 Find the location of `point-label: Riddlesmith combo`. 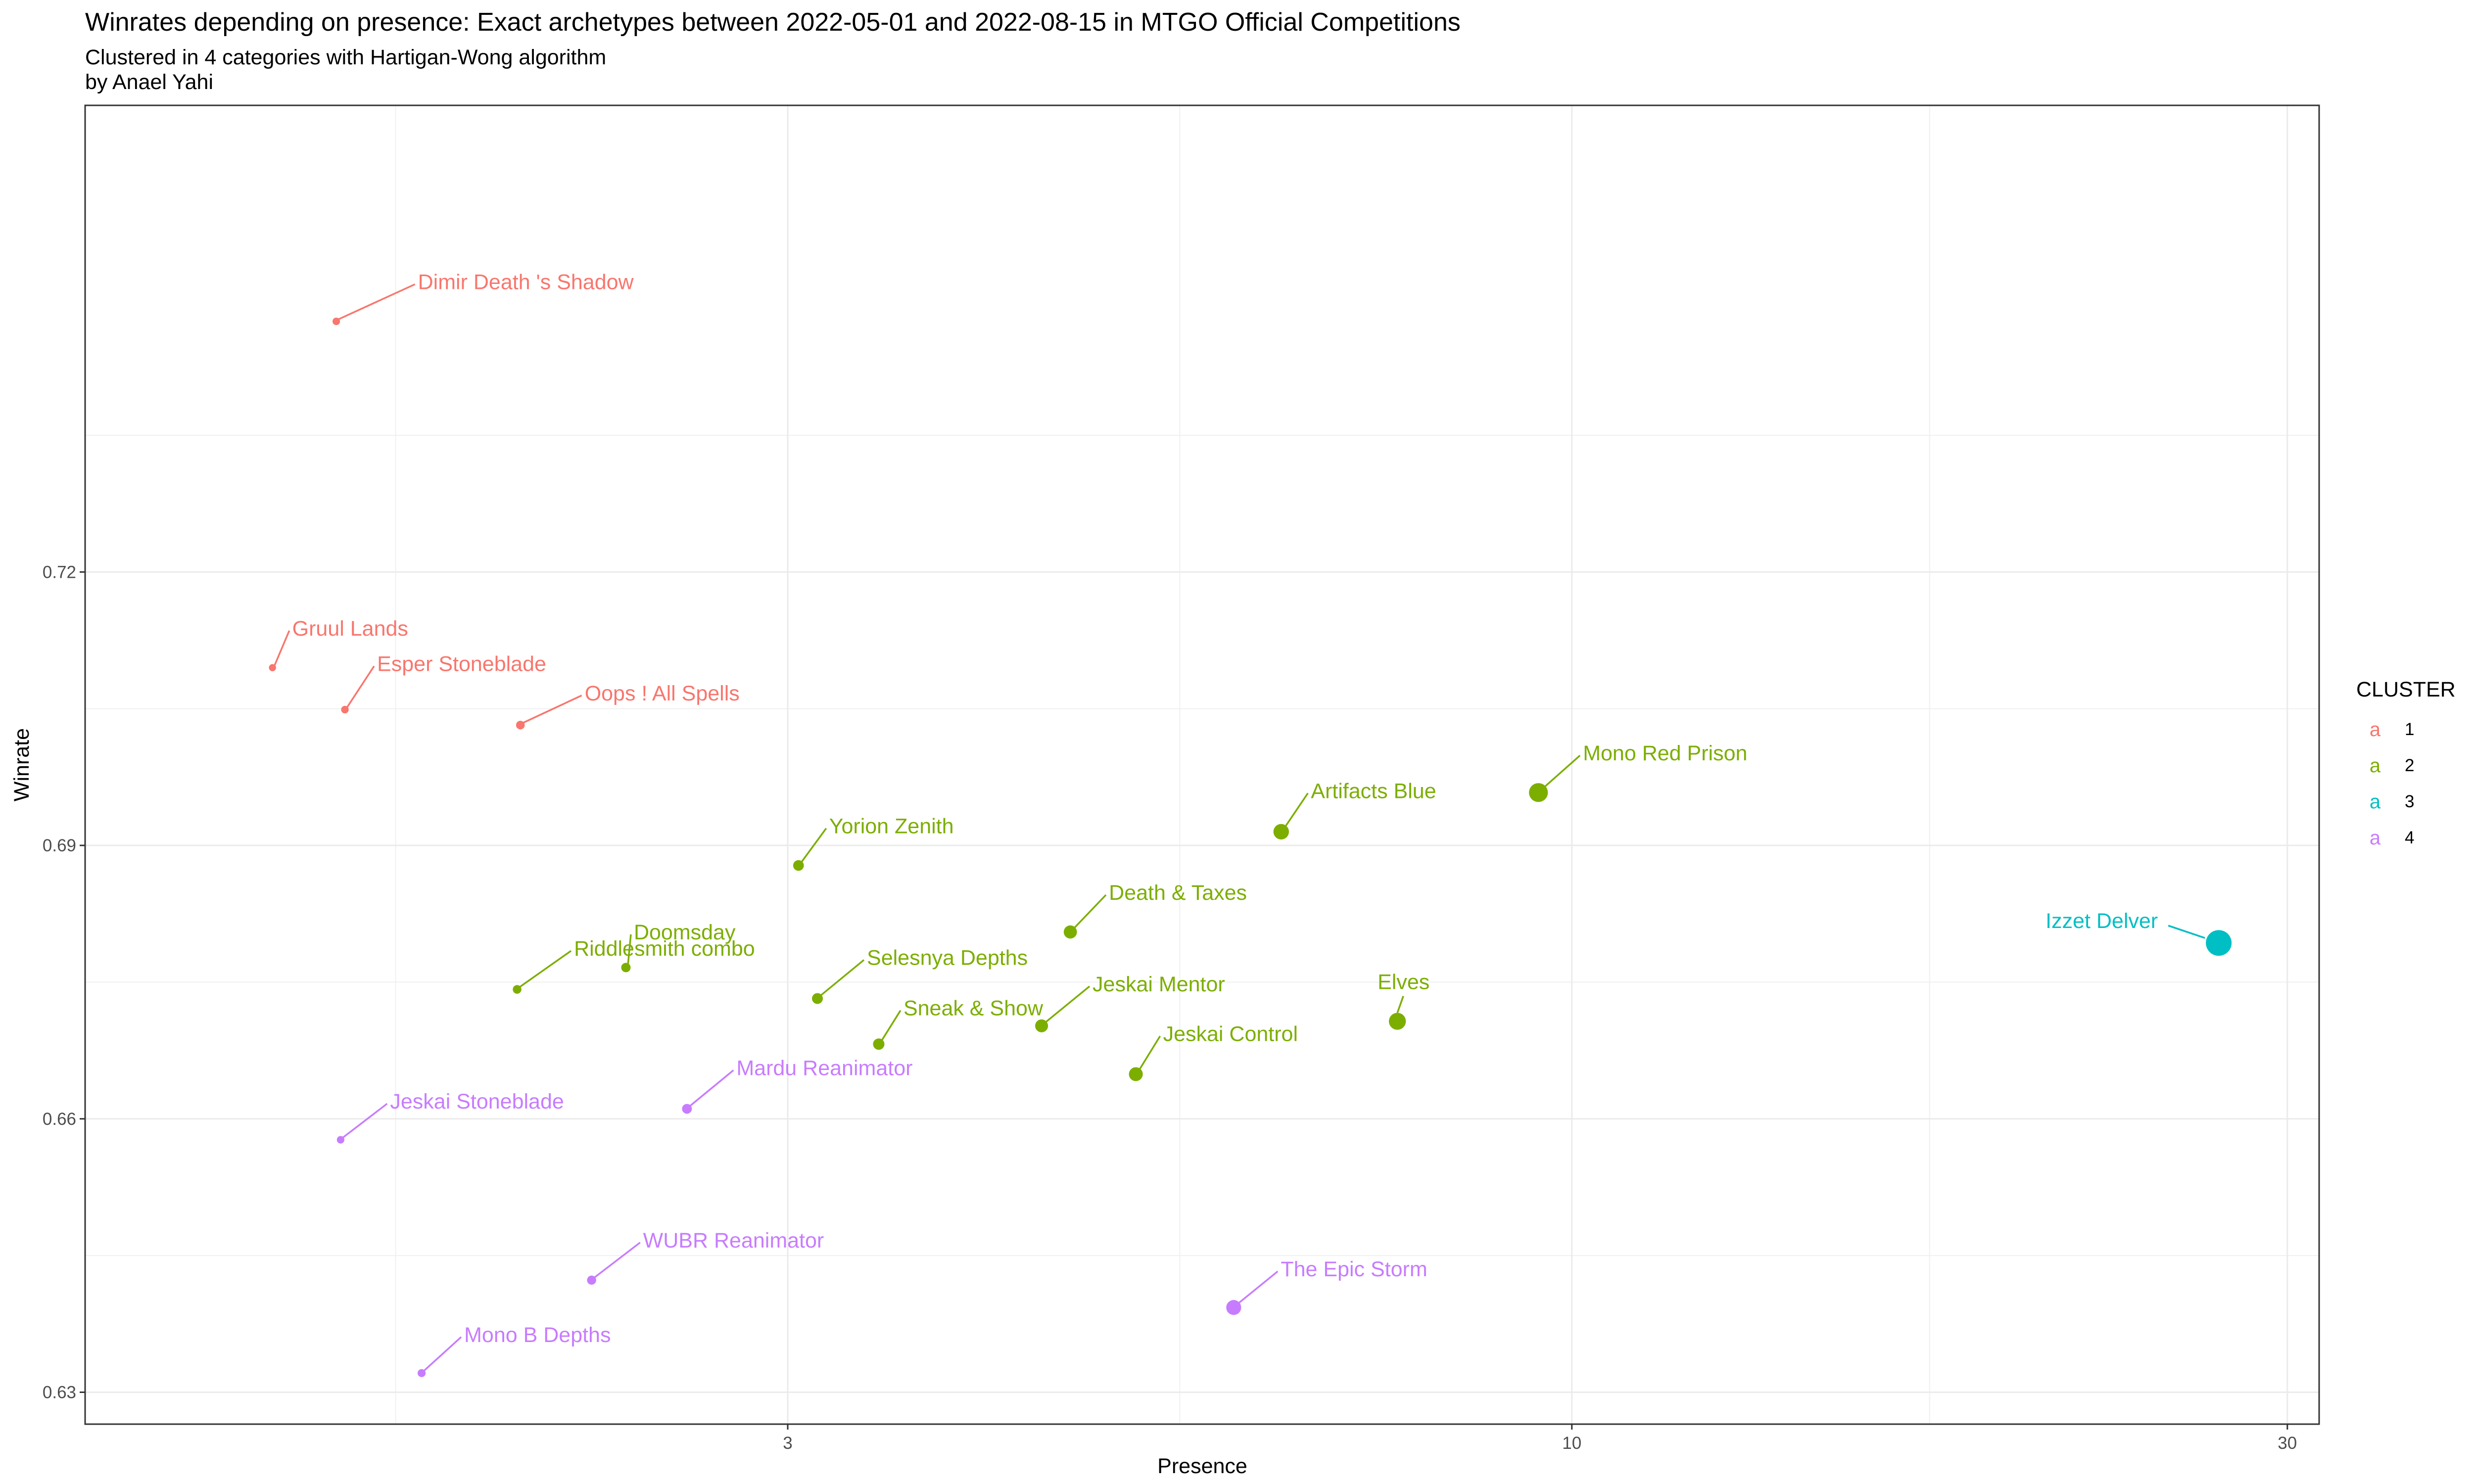

point-label: Riddlesmith combo is located at coordinates (665, 949).